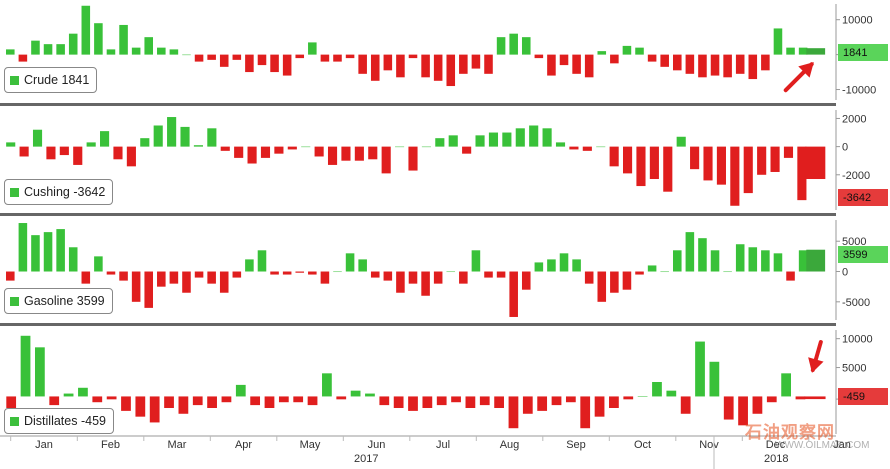 This screenshot has height=469, width=890. What do you see at coordinates (709, 445) in the screenshot?
I see `month-label-10: Nov` at bounding box center [709, 445].